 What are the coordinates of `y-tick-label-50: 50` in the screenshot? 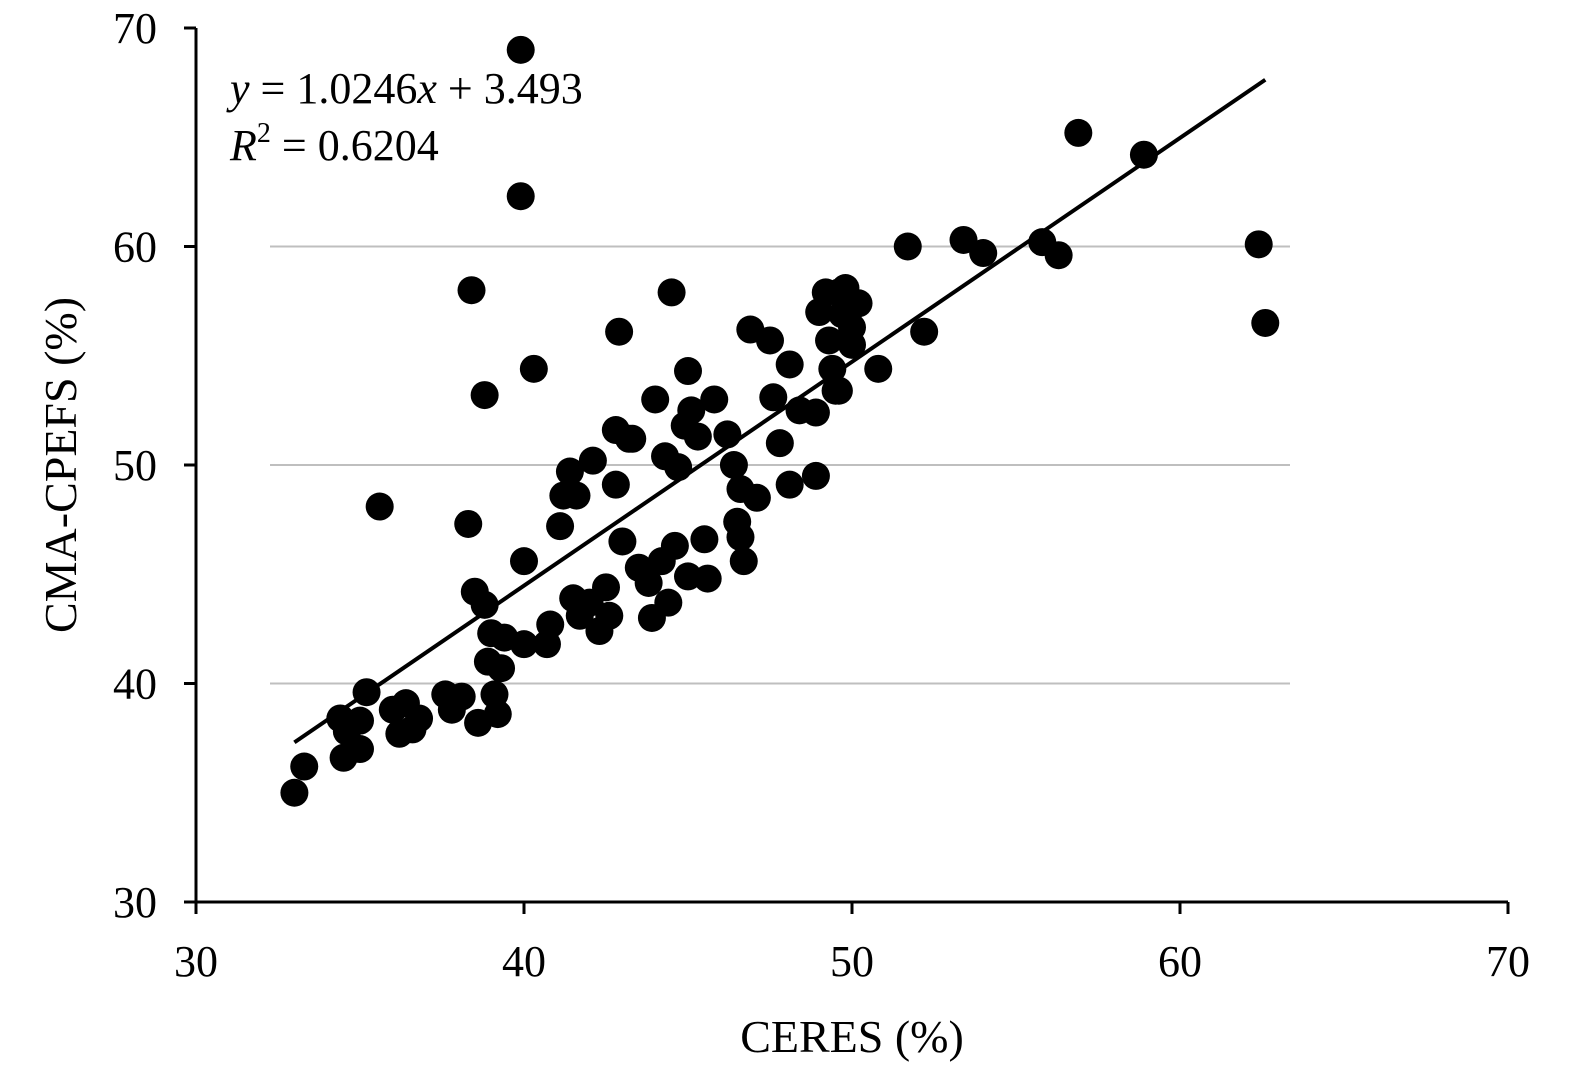 It's located at (135, 465).